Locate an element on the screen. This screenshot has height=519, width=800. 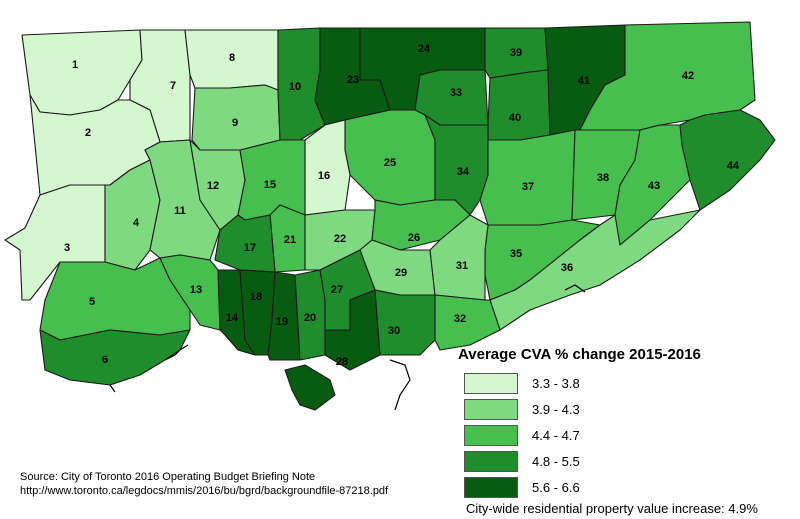
label-ward-34: 34 is located at coordinates (463, 172).